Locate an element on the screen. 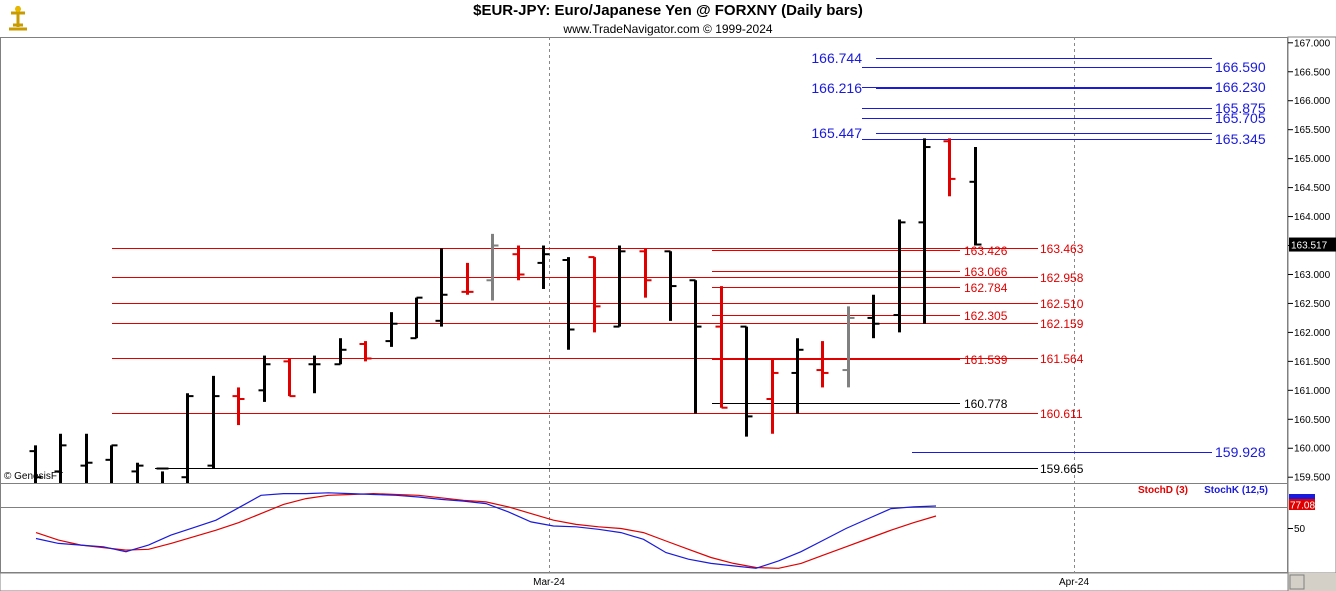 The width and height of the screenshot is (1336, 591). scroll-right-button is located at coordinates (1297, 582).